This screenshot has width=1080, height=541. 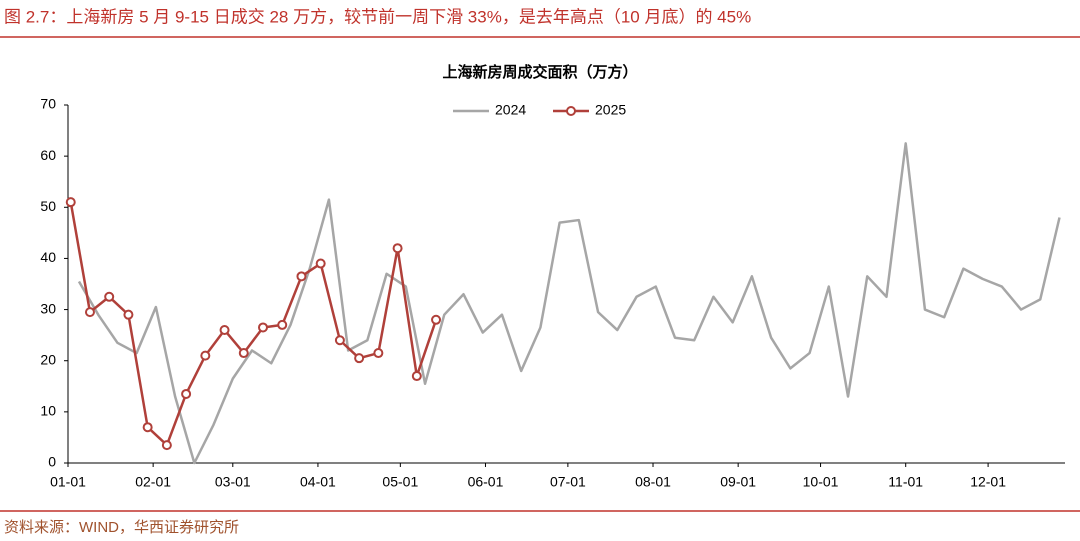 I want to click on y-tick-label: 50, so click(x=48, y=206).